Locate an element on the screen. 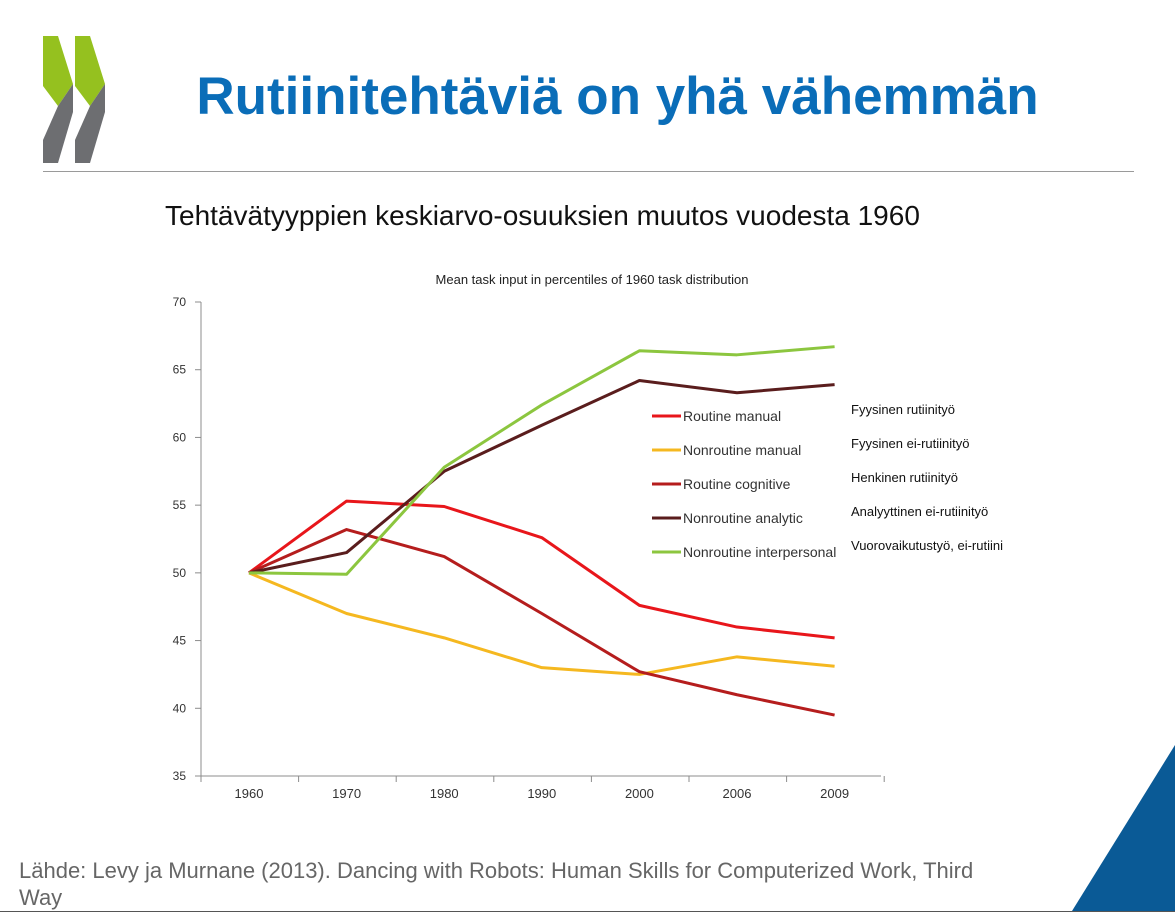 Image resolution: width=1175 pixels, height=913 pixels. logo-chevron-right-gray is located at coordinates (90, 123).